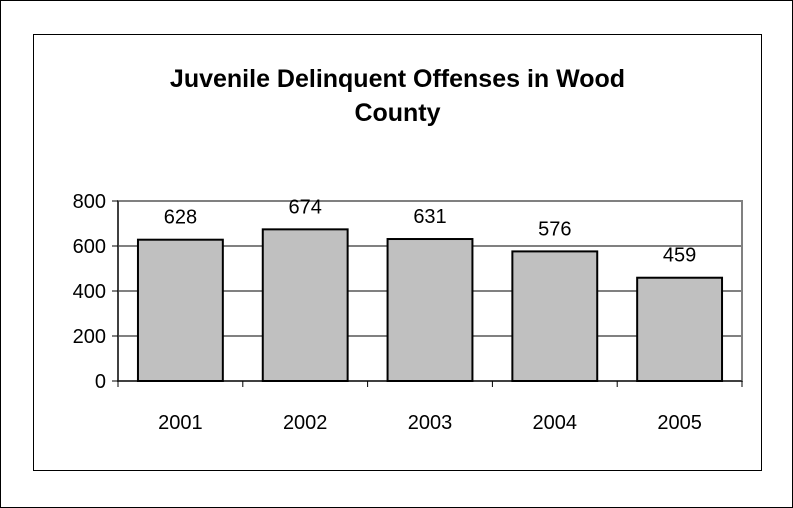 The image size is (793, 508). What do you see at coordinates (430, 310) in the screenshot?
I see `bar-2003` at bounding box center [430, 310].